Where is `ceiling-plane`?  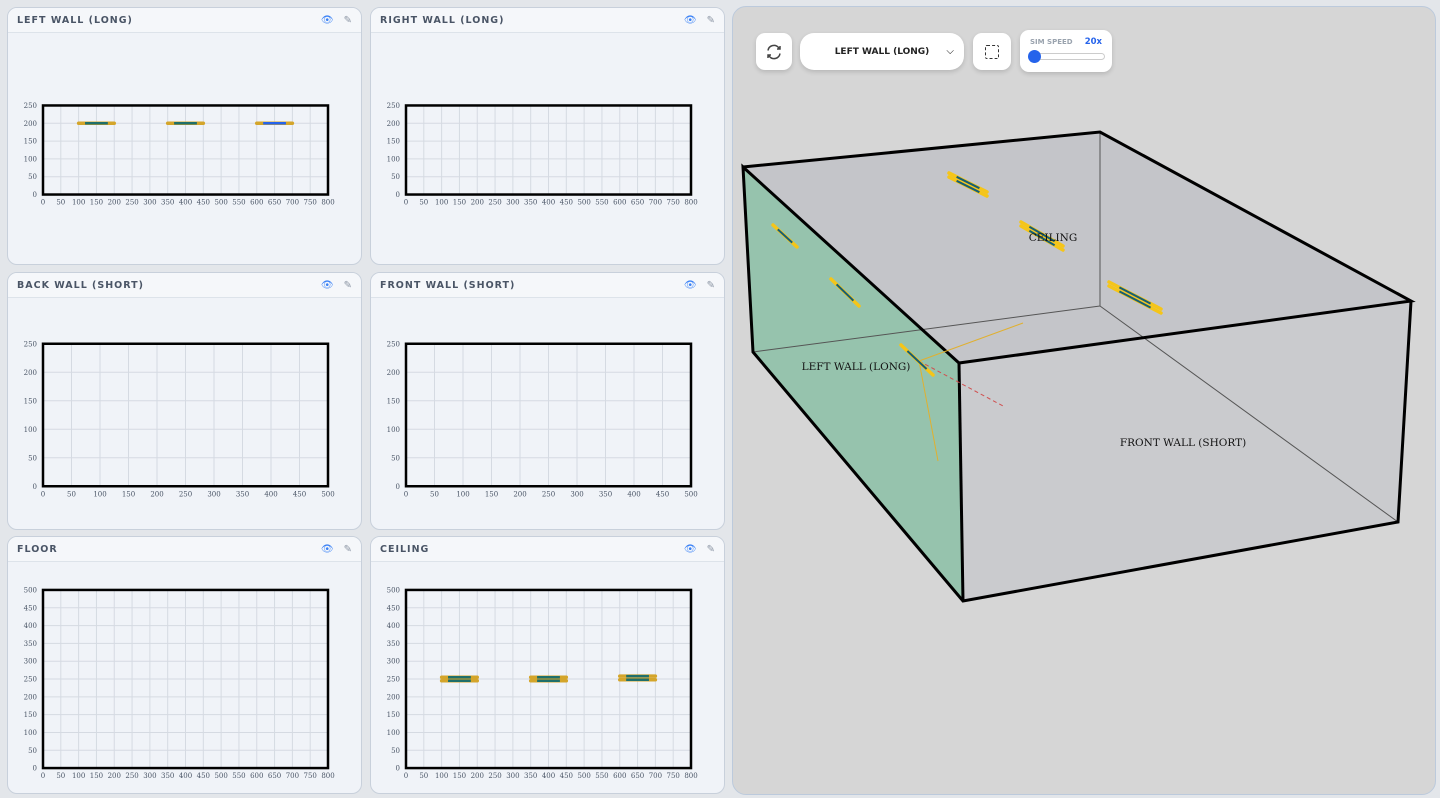
ceiling-plane is located at coordinates (1077, 247).